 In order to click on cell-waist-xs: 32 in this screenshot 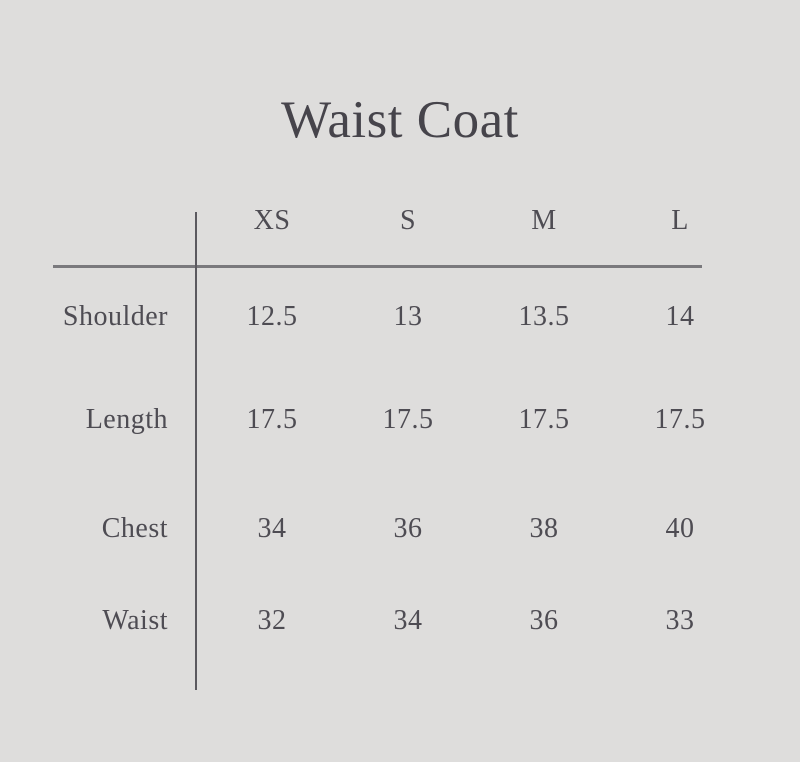, I will do `click(272, 620)`.